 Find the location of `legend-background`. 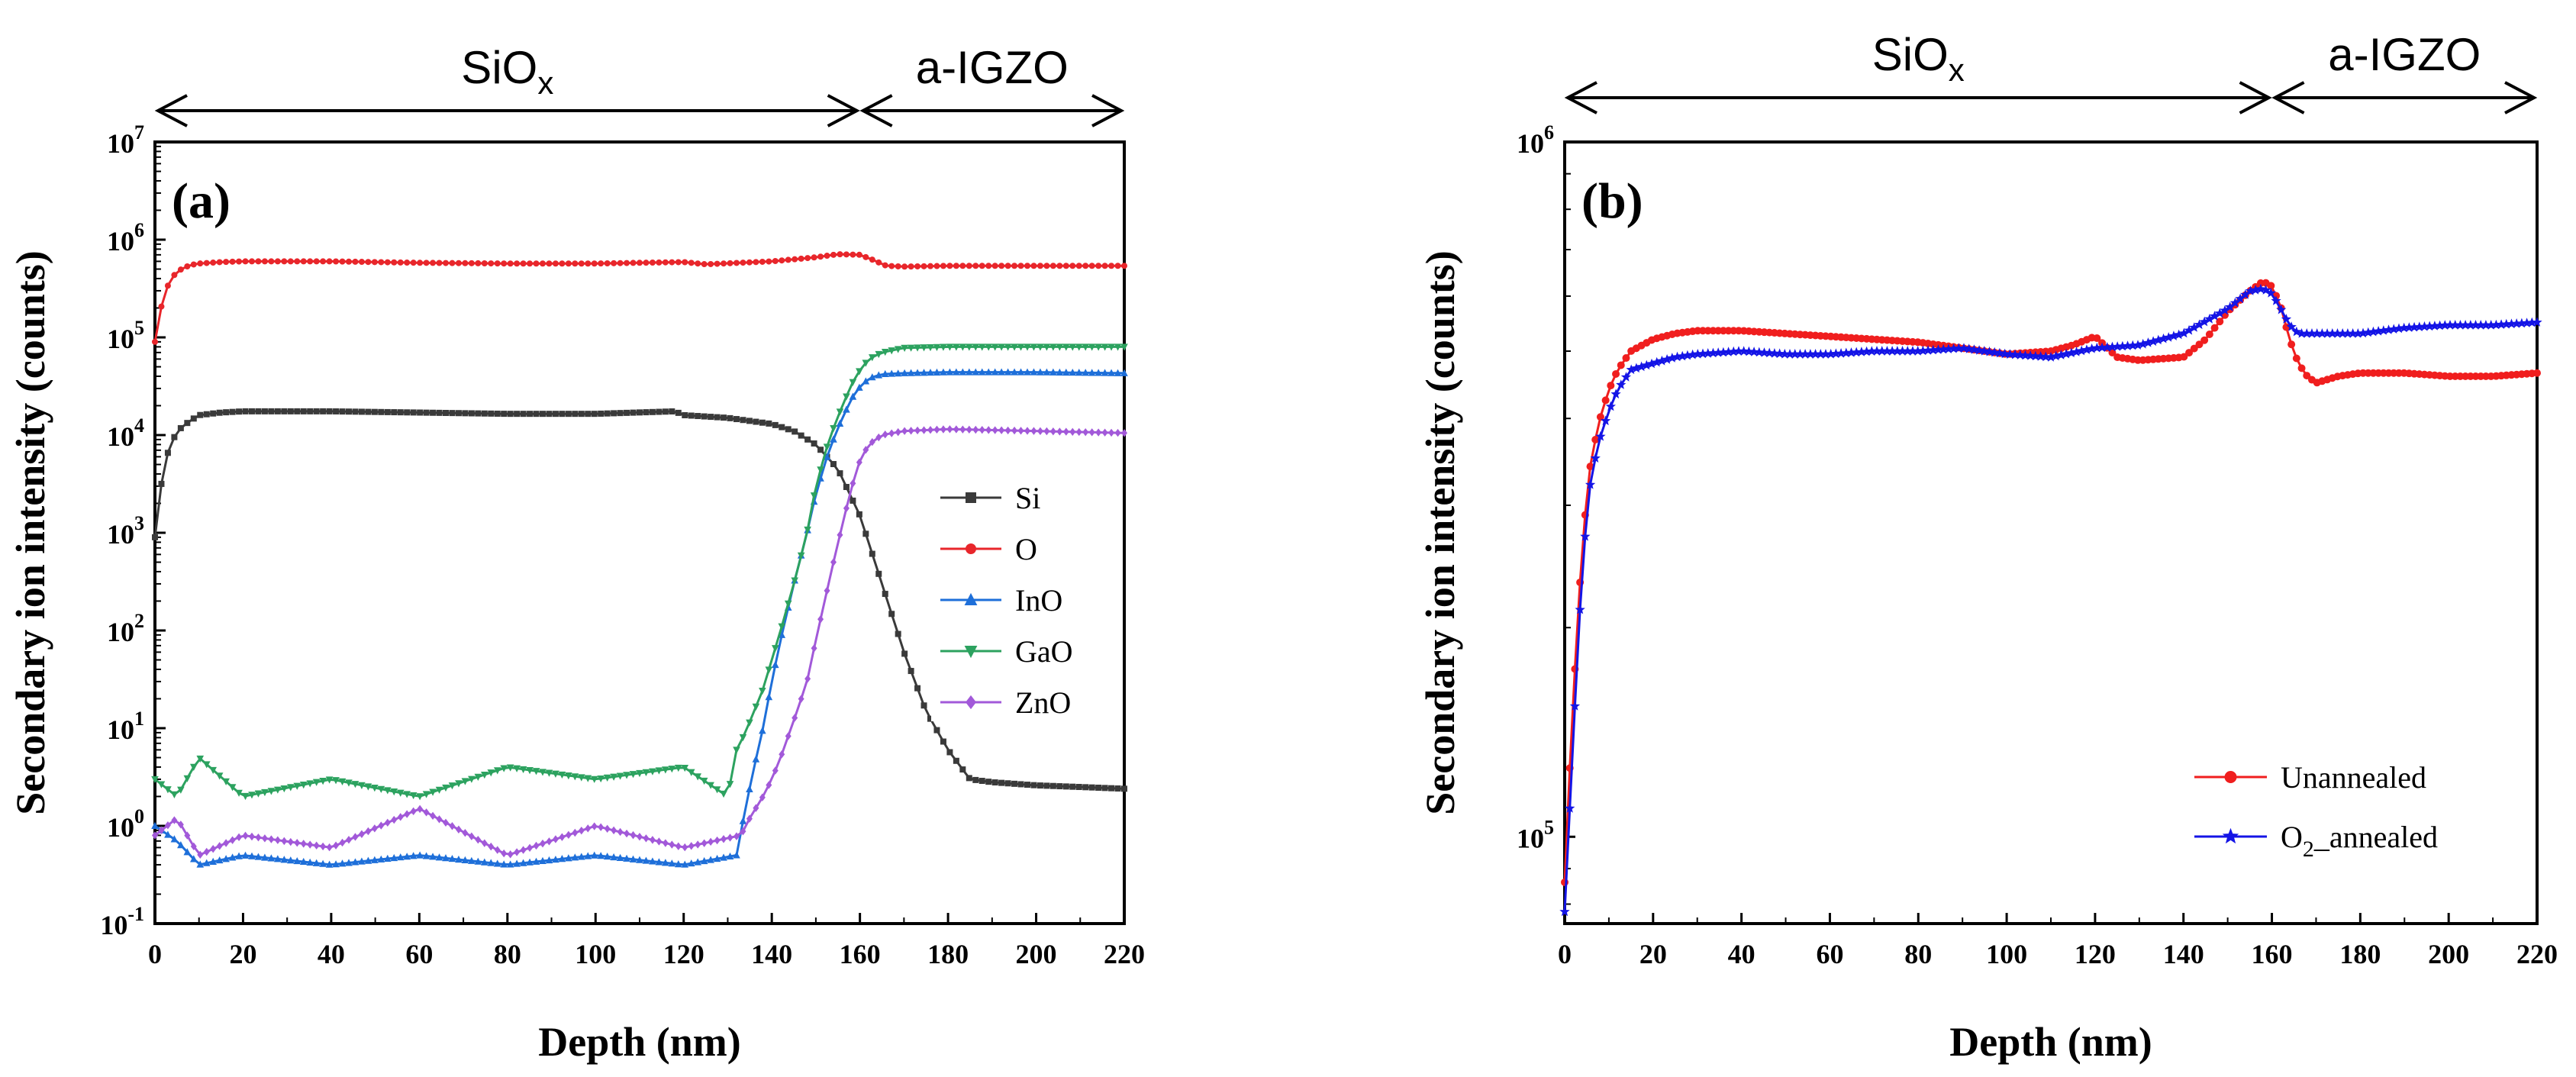

legend-background is located at coordinates (1024, 595).